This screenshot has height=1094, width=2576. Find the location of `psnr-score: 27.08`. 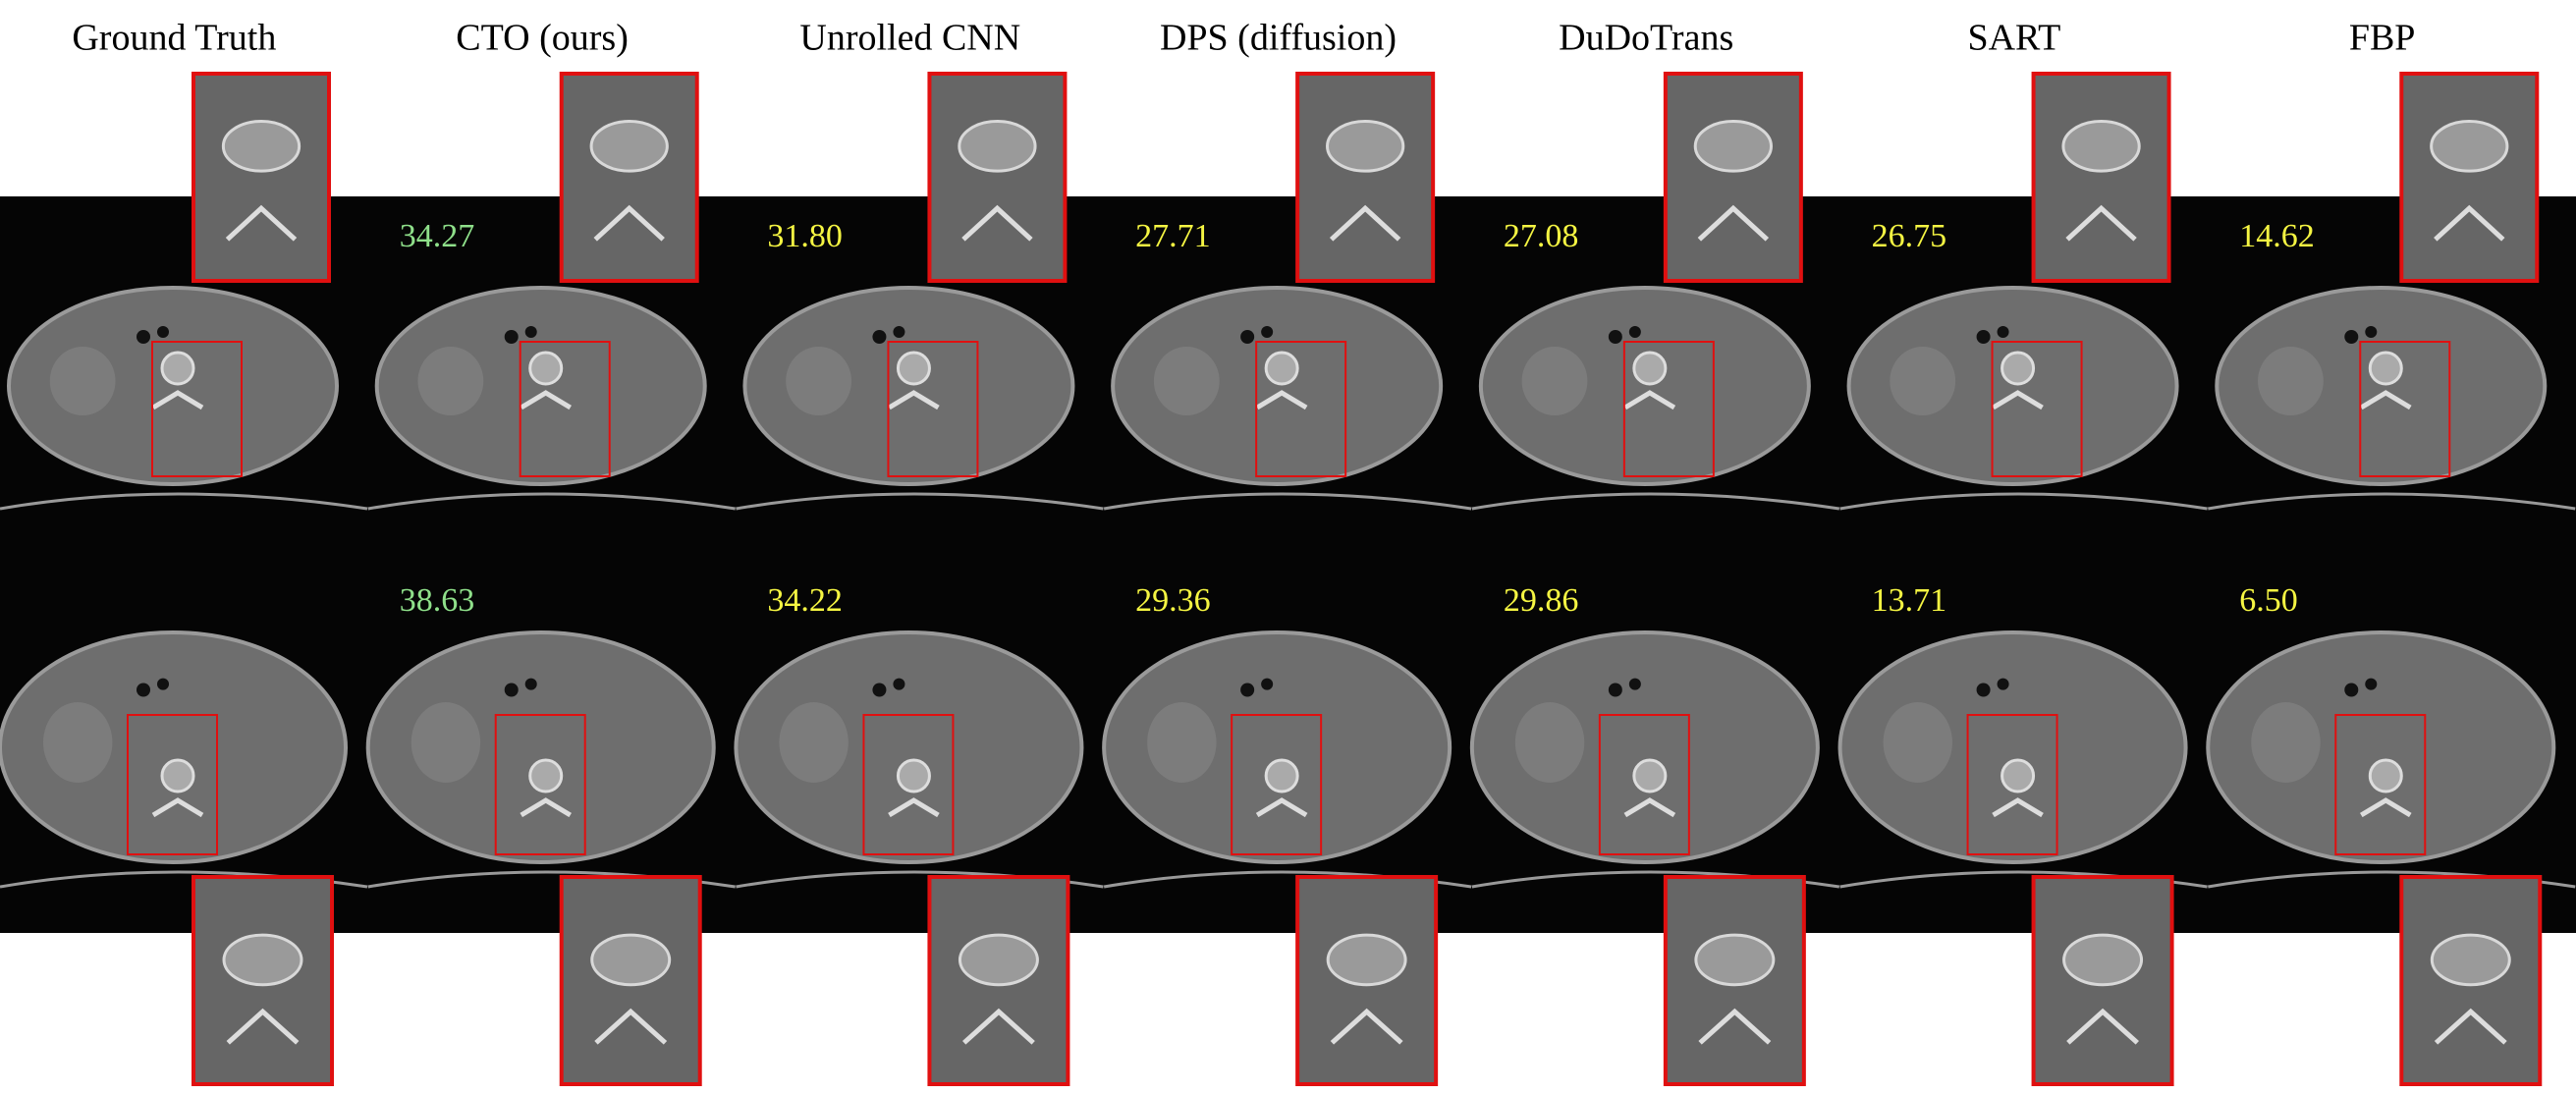

psnr-score: 27.08 is located at coordinates (1541, 236).